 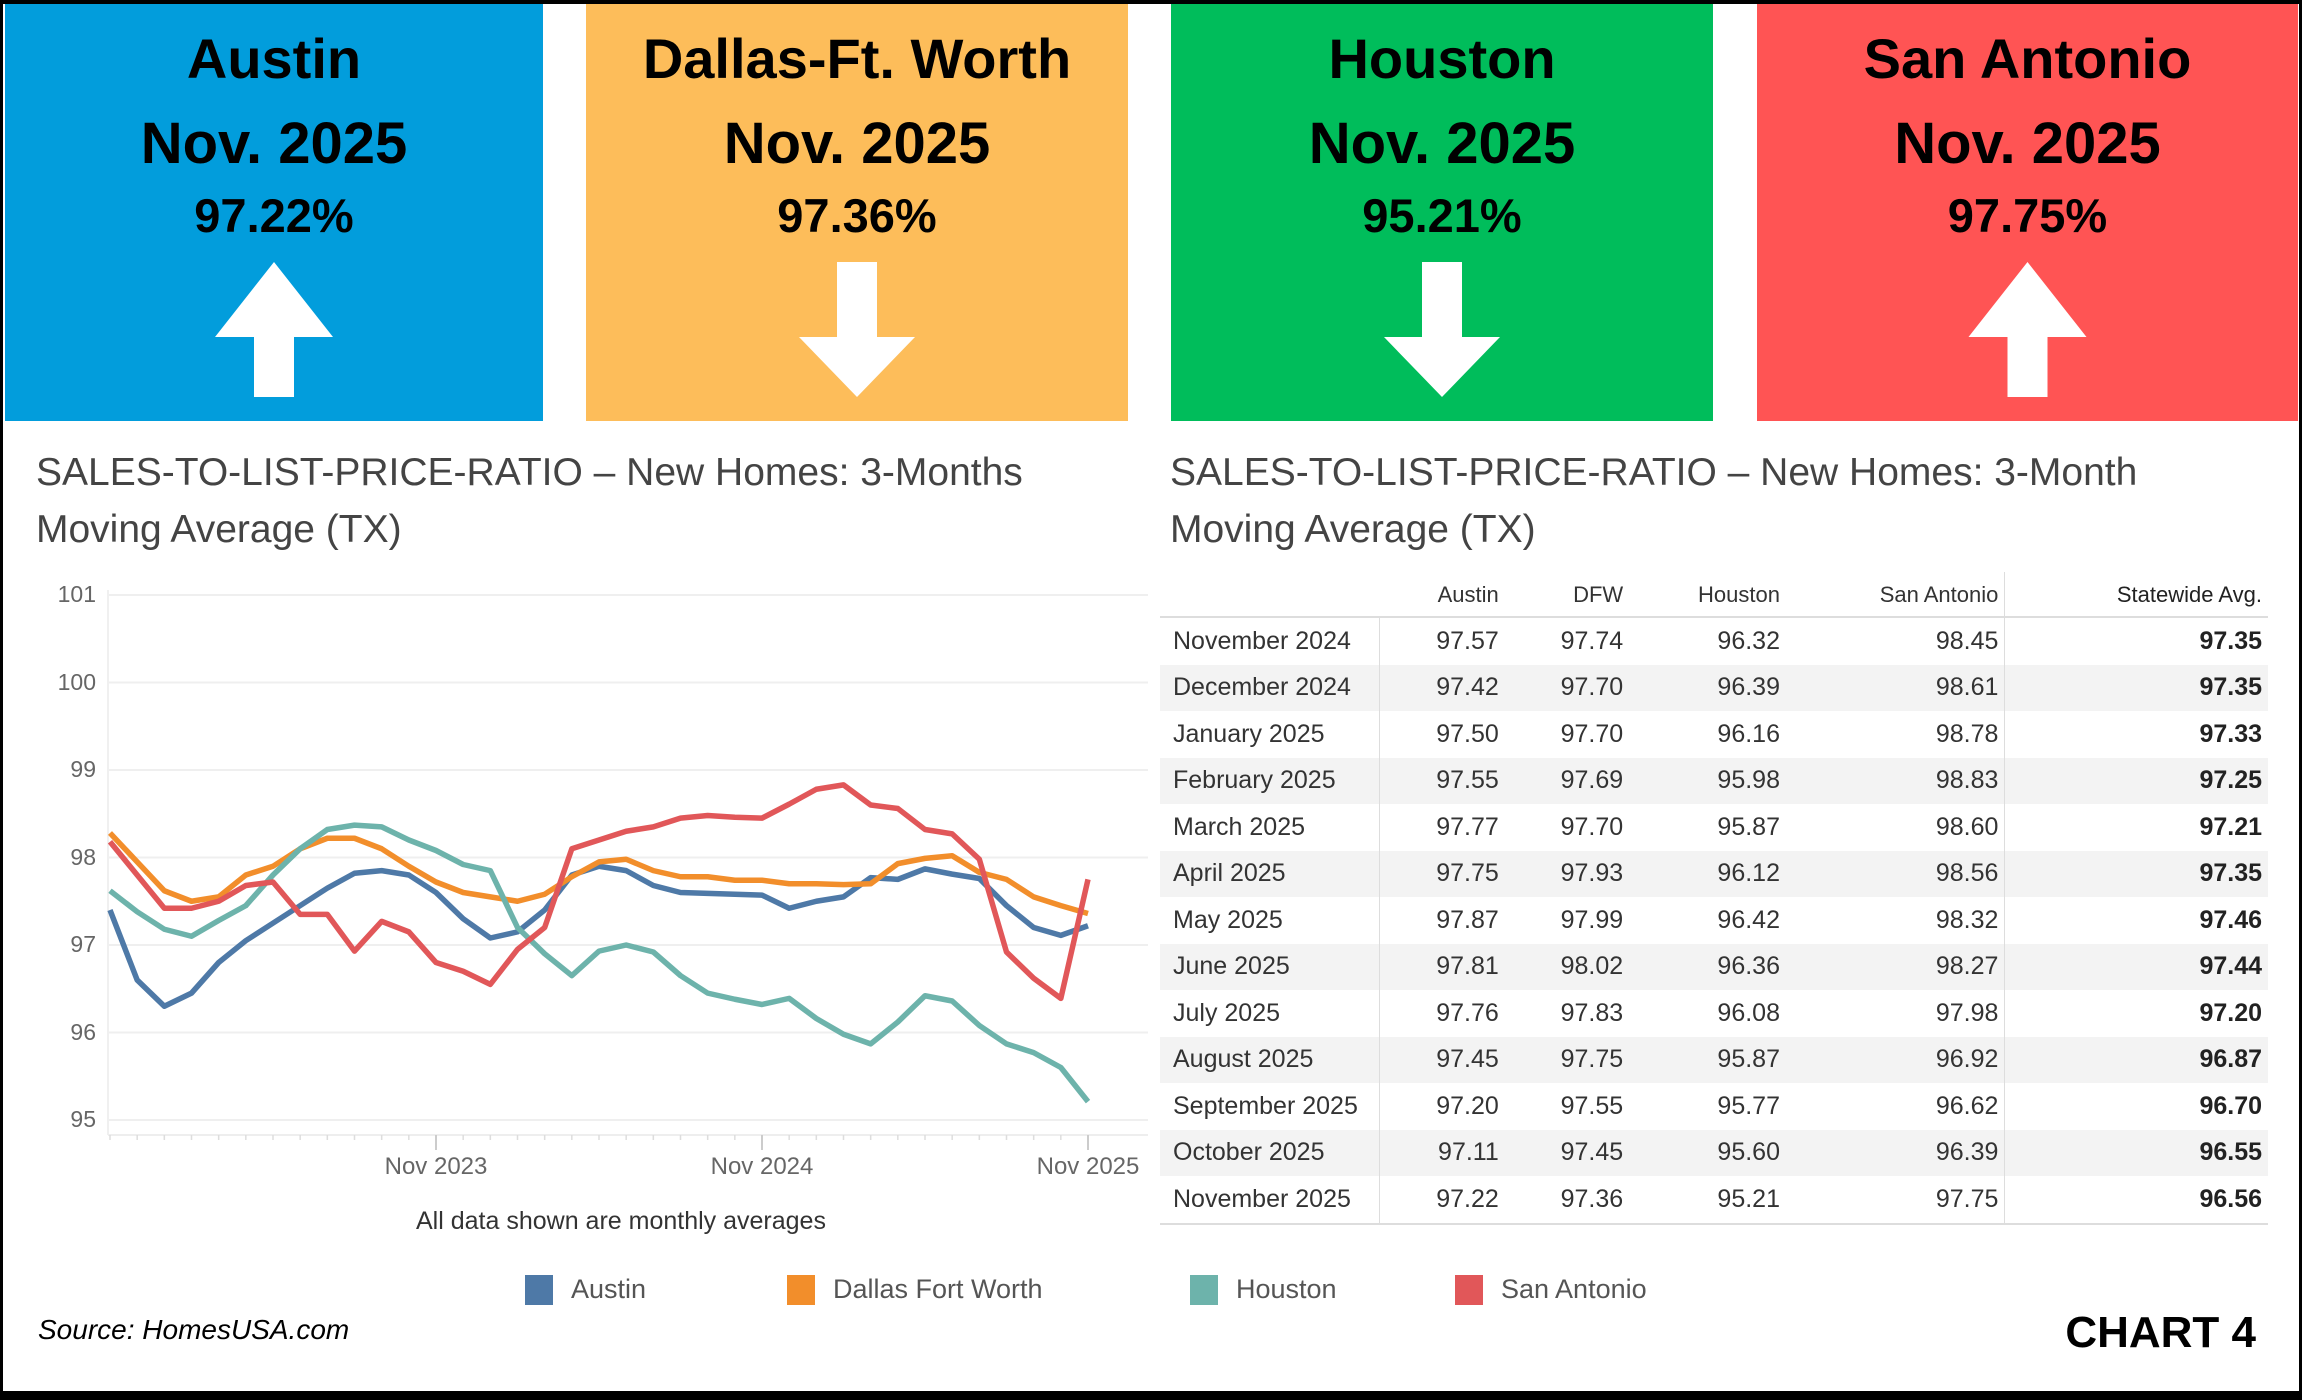 What do you see at coordinates (1567, 873) in the screenshot?
I see `table-cell: 97.93` at bounding box center [1567, 873].